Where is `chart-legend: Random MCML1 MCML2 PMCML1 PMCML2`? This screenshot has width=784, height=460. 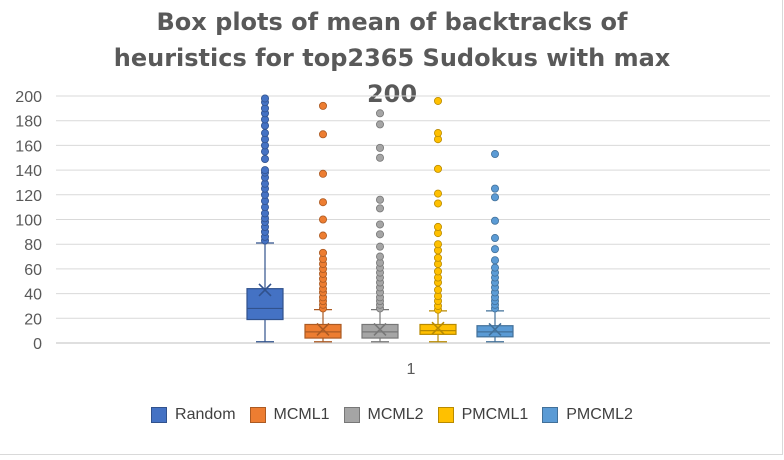
chart-legend: Random MCML1 MCML2 PMCML1 PMCML2 is located at coordinates (392, 415).